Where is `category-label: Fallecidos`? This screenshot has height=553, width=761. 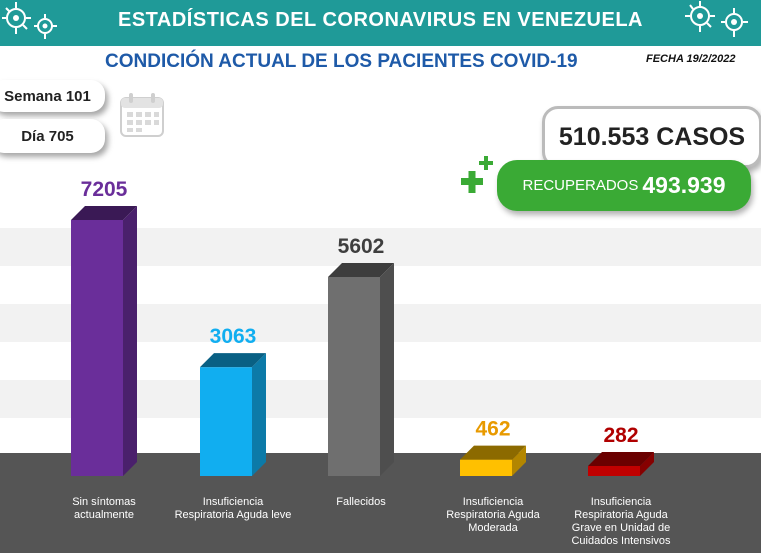
category-label: Fallecidos is located at coordinates (361, 502).